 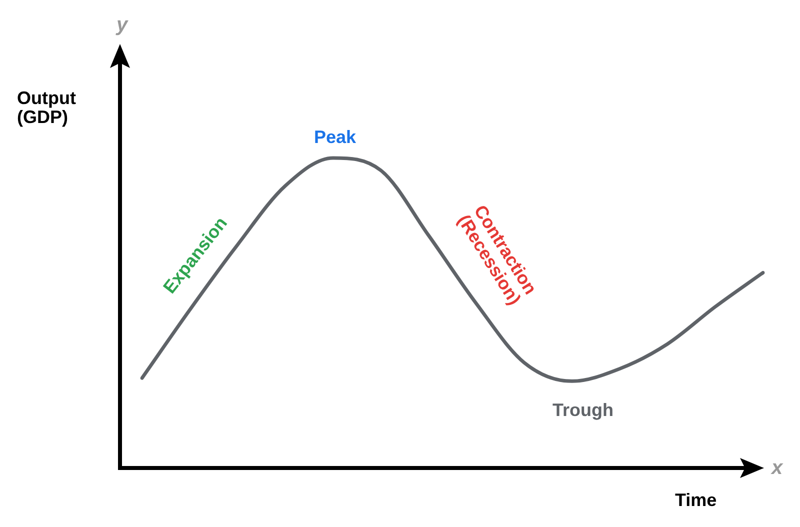 What do you see at coordinates (777, 467) in the screenshot?
I see `text: x` at bounding box center [777, 467].